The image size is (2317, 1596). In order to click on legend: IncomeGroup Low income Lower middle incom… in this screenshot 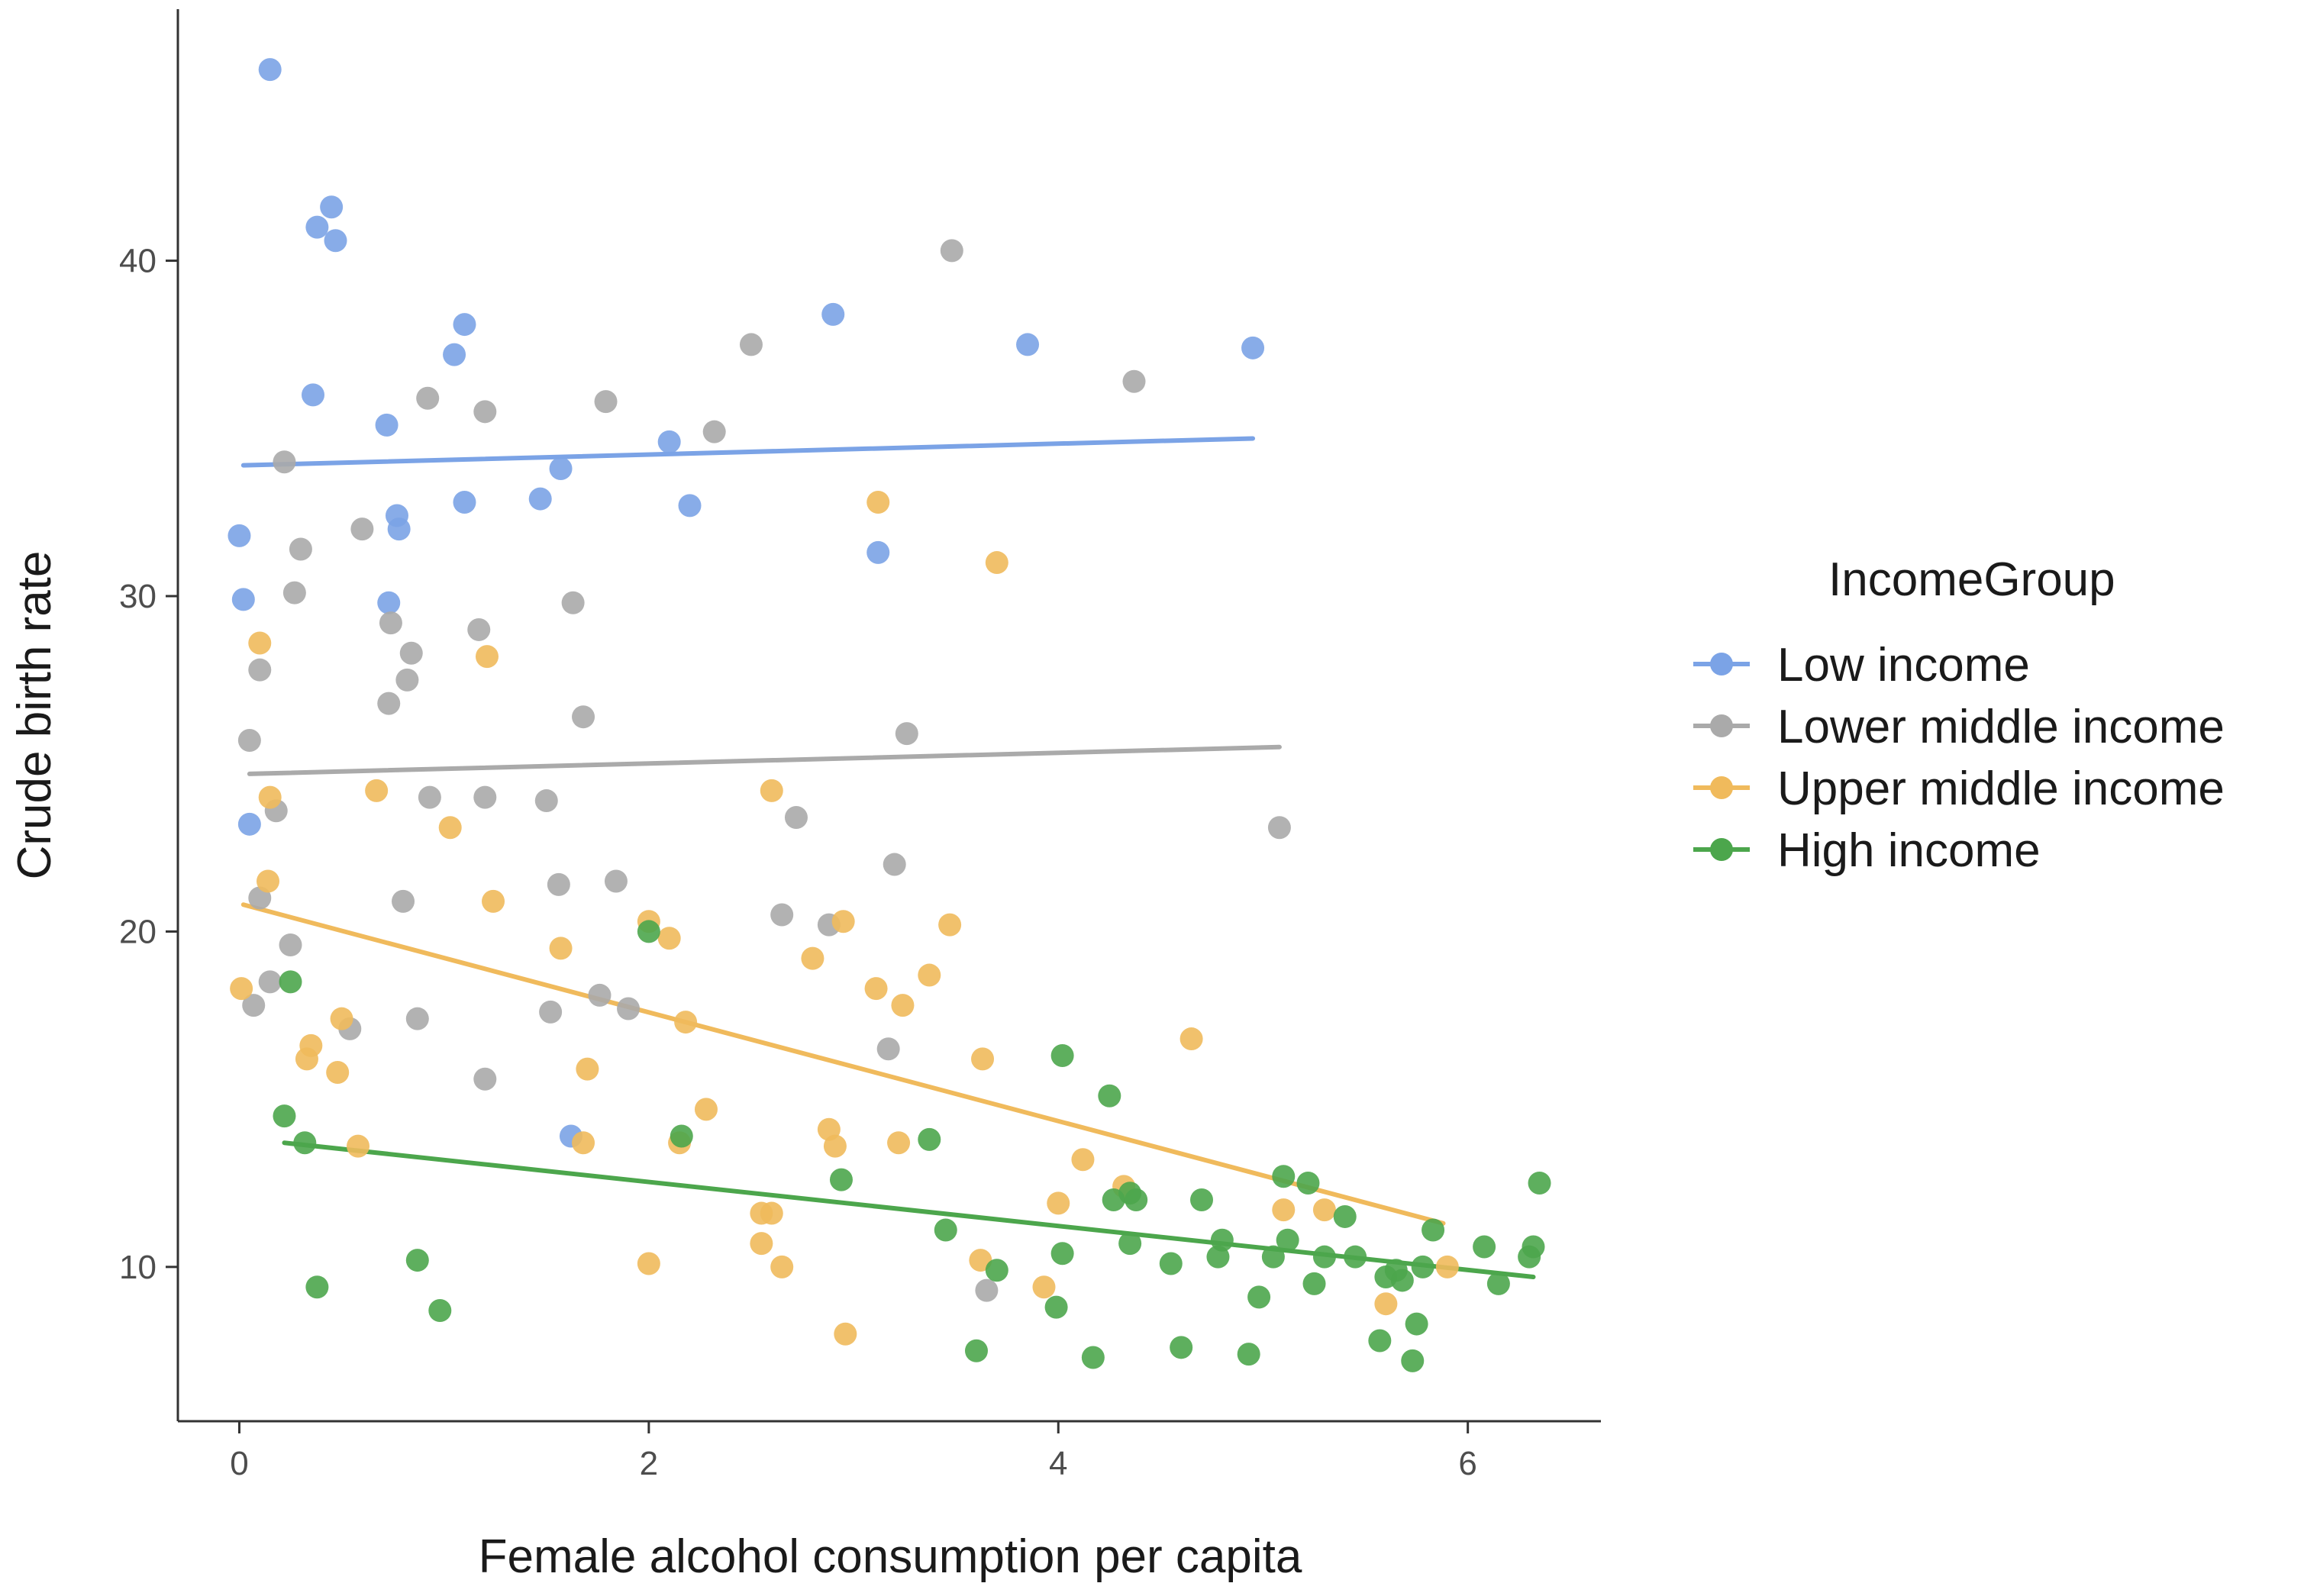, I will do `click(1959, 715)`.